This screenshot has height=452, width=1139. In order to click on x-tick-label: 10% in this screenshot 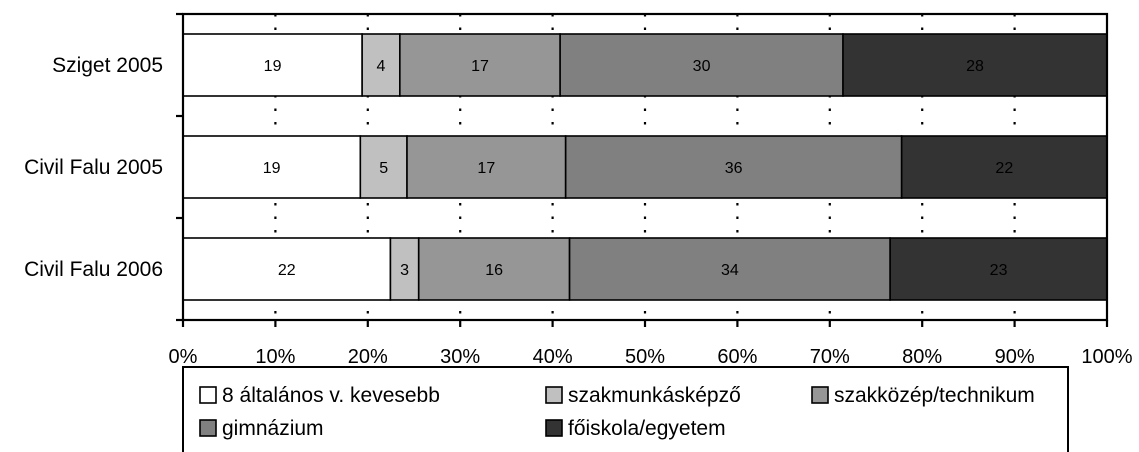, I will do `click(275, 357)`.